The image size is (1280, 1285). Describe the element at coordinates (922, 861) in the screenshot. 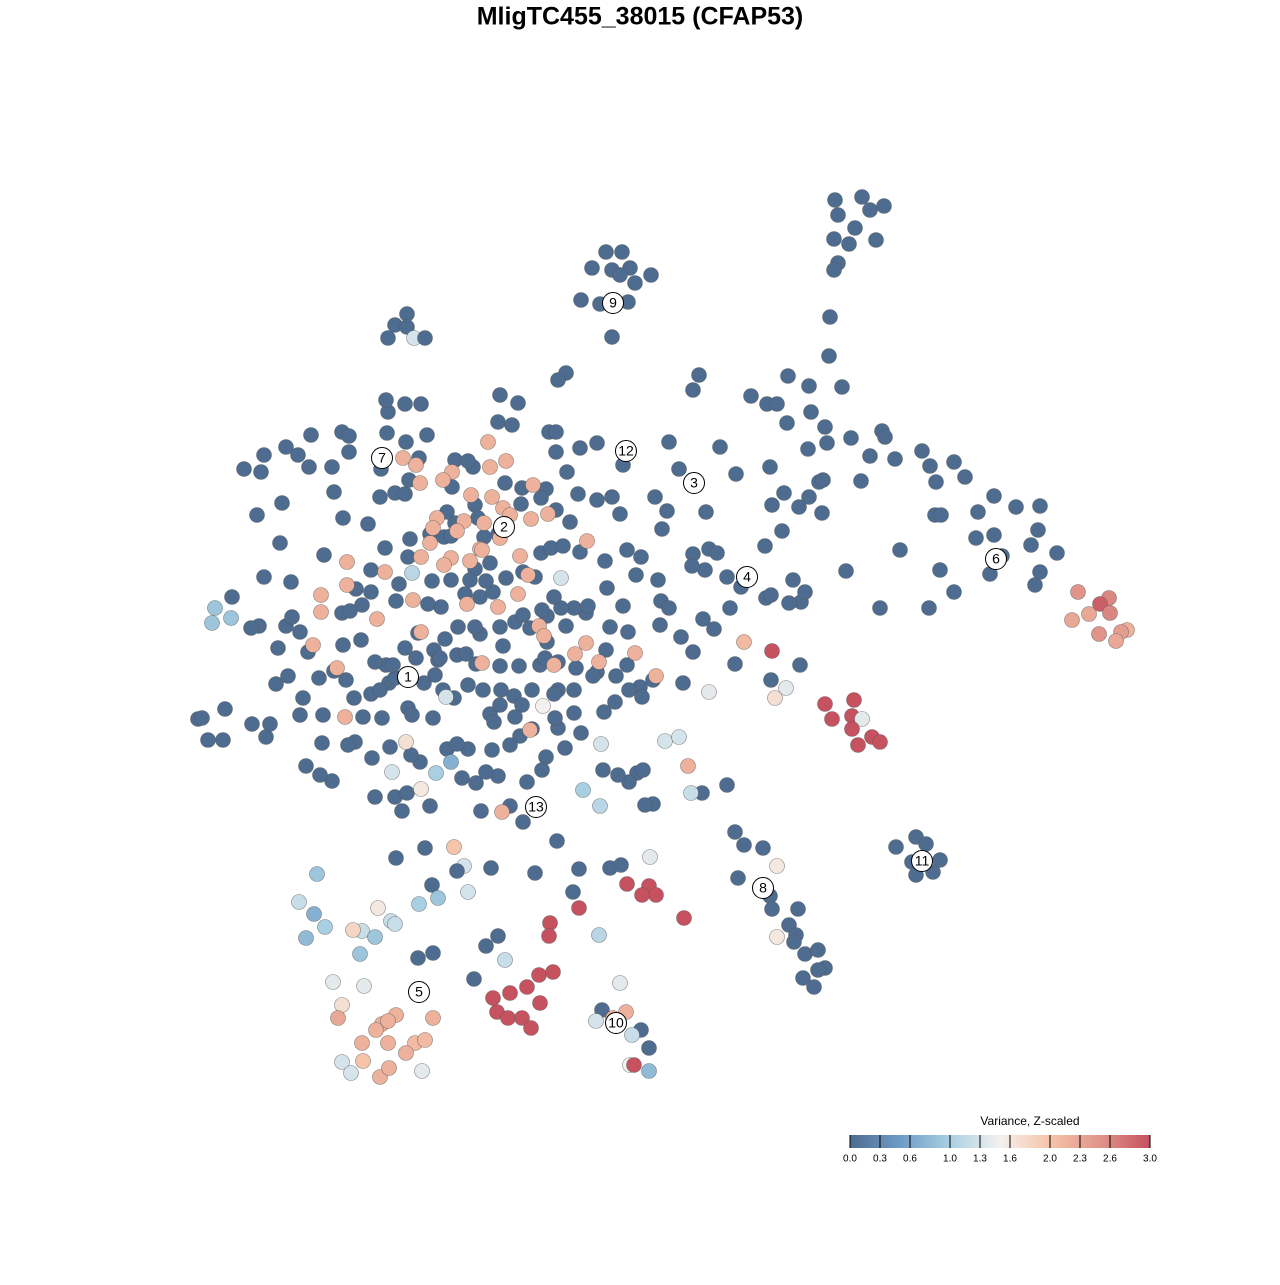

I see `cluster-label: 11` at that location.